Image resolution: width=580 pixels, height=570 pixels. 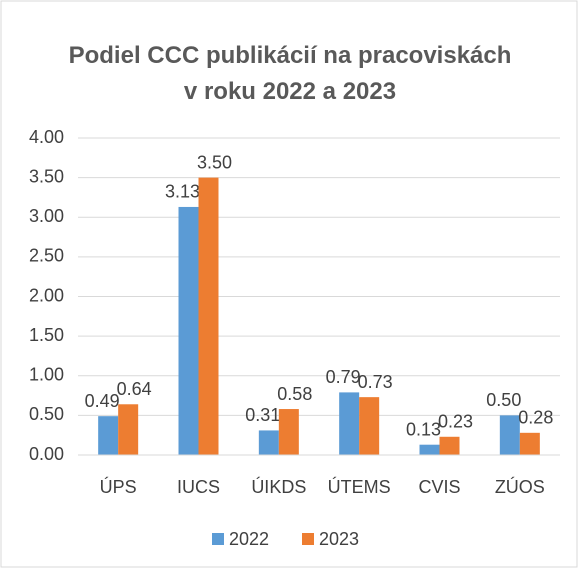 I want to click on legend-label: 2022, so click(x=249, y=539).